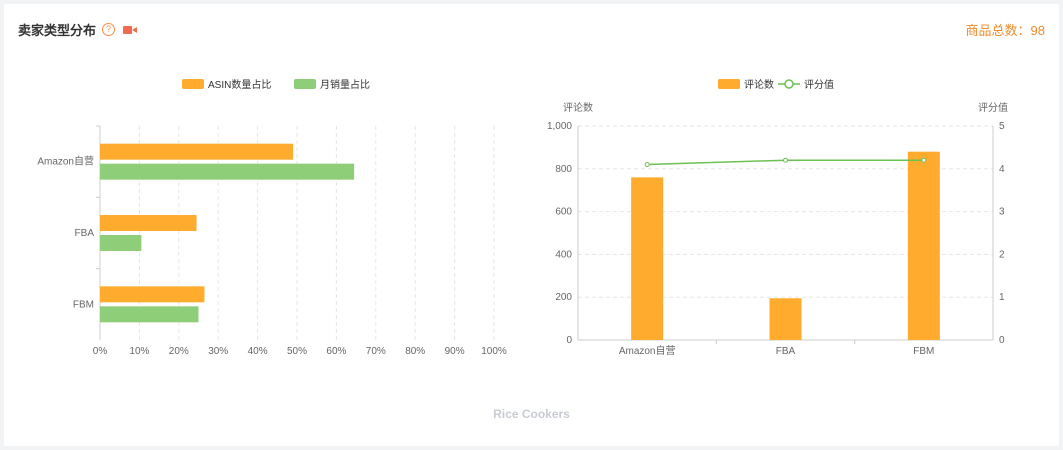 Image resolution: width=1063 pixels, height=450 pixels. I want to click on y-tick-label-left: 600, so click(563, 212).